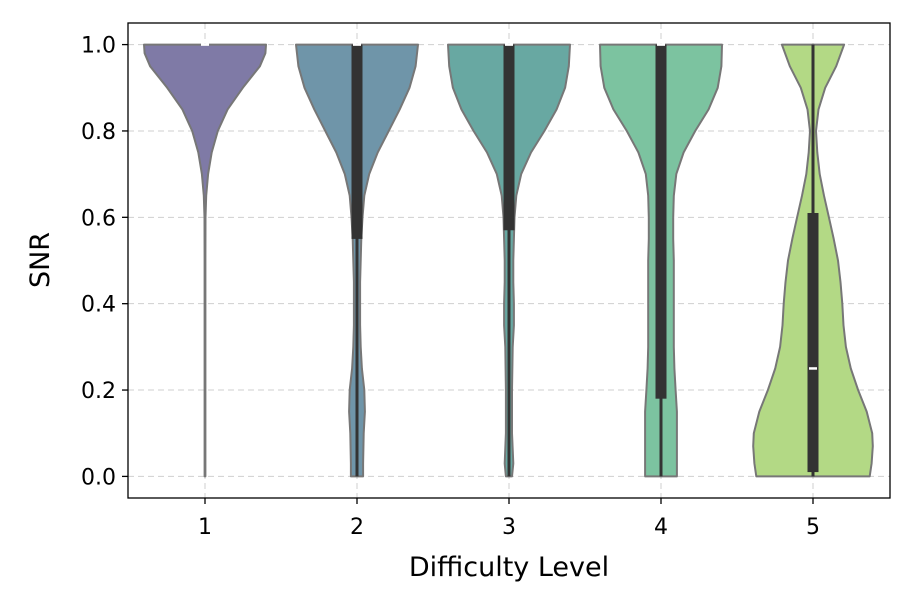 The height and width of the screenshot is (609, 913). What do you see at coordinates (98, 46) in the screenshot?
I see `y-tick-label: 1.0` at bounding box center [98, 46].